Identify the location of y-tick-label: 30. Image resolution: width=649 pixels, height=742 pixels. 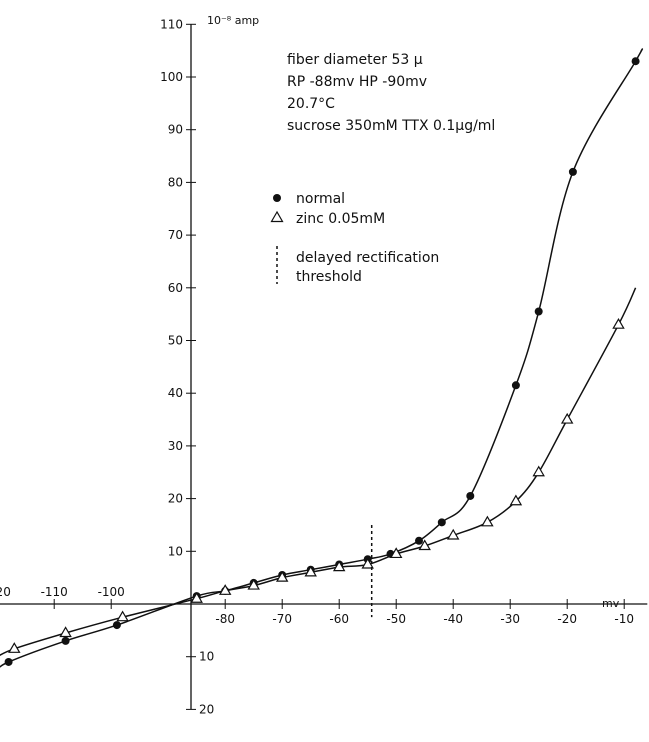
(175, 446).